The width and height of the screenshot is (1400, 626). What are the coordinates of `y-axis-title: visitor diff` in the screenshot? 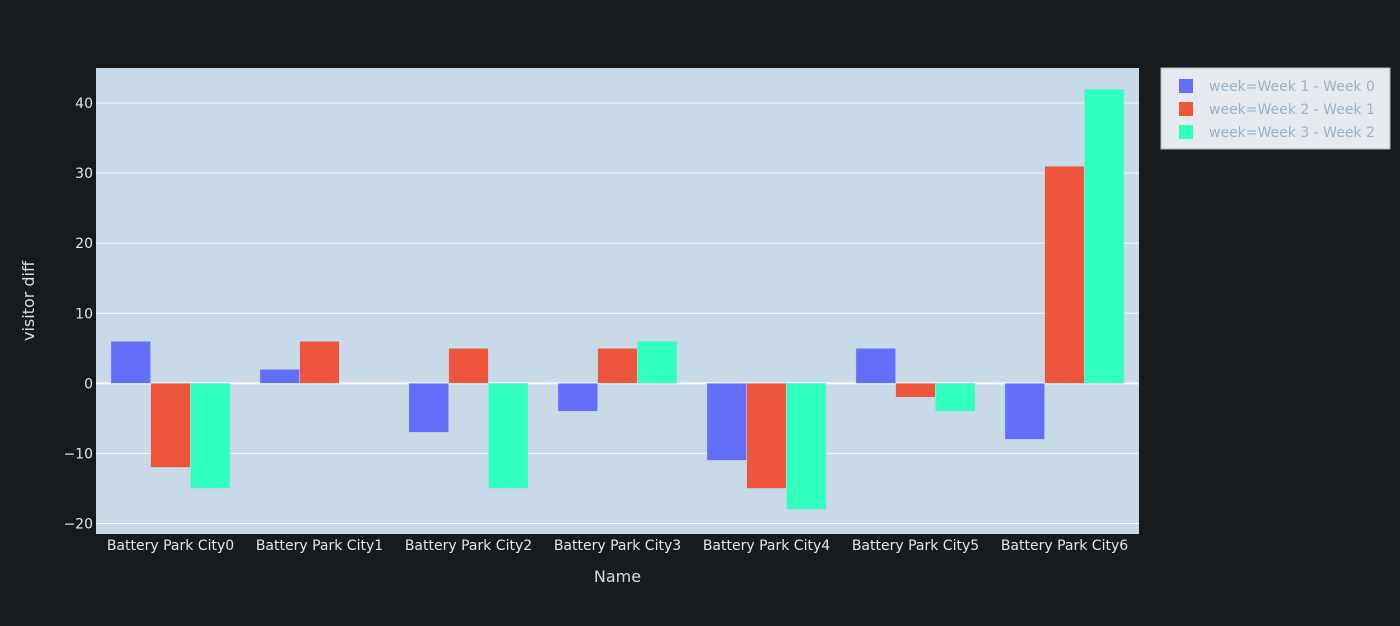 It's located at (28, 300).